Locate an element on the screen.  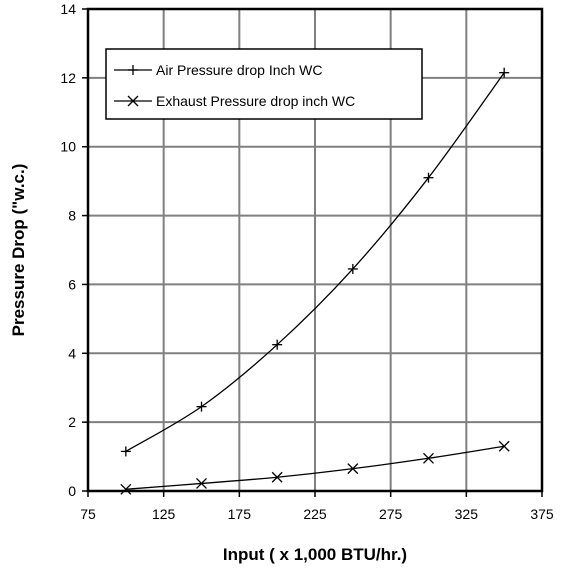
legend-label-exhaust: Exhaust Pressure drop inch WC is located at coordinates (255, 101).